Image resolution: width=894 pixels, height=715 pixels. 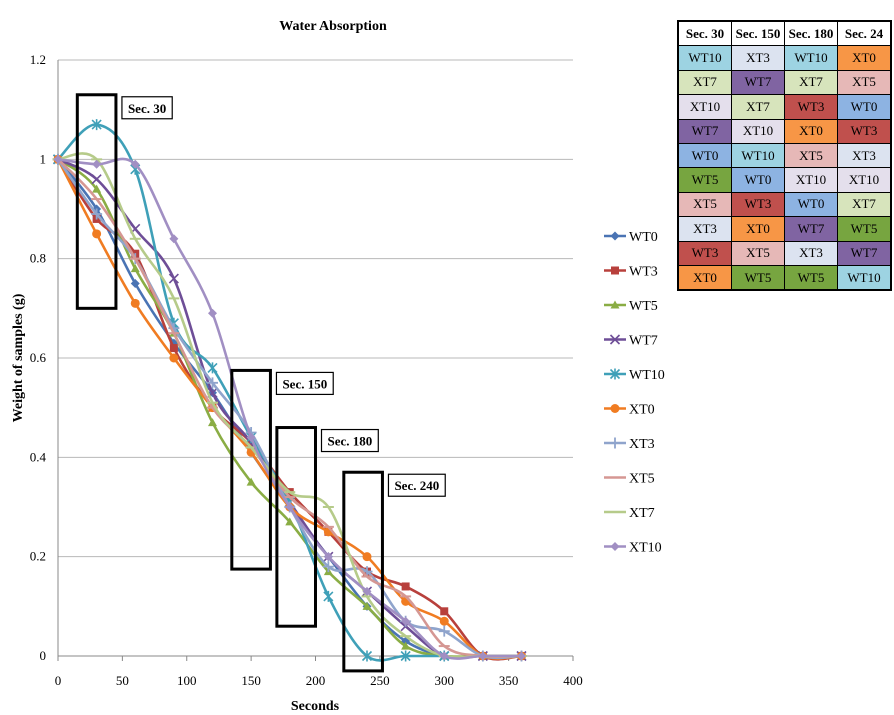 What do you see at coordinates (642, 513) in the screenshot?
I see `legend-label: XT7` at bounding box center [642, 513].